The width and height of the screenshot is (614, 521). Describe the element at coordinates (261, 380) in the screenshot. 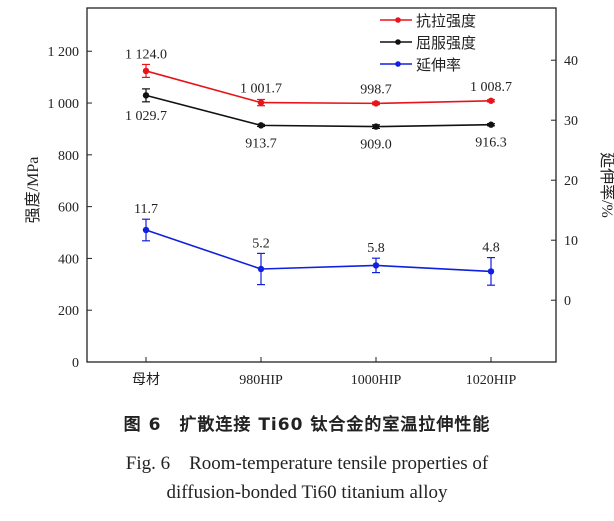

I see `x-tick-label: 980HIP` at that location.